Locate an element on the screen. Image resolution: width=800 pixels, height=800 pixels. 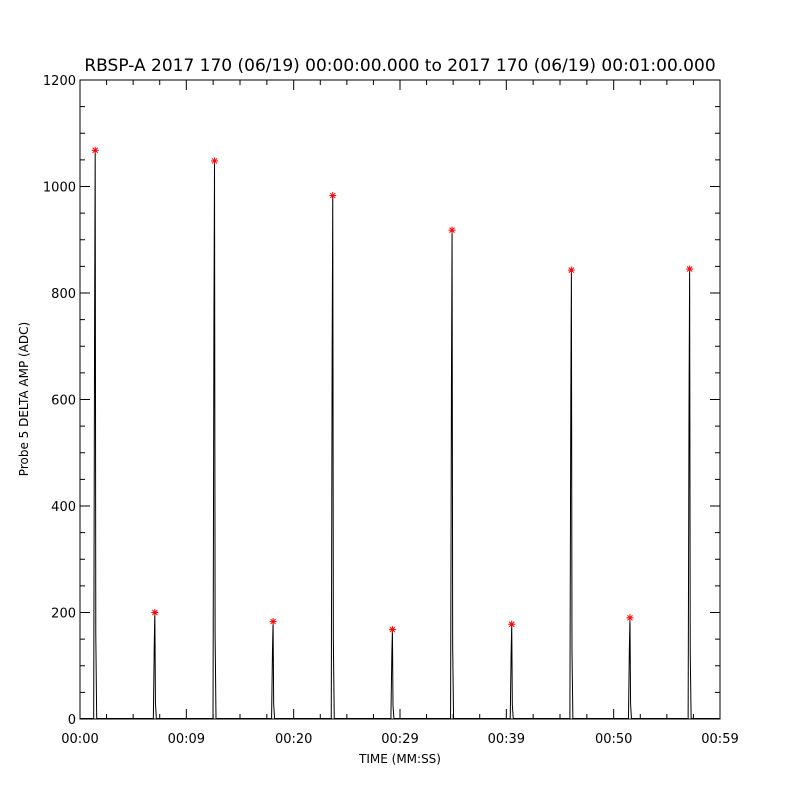
x-tick-label: 00:09 is located at coordinates (186, 739).